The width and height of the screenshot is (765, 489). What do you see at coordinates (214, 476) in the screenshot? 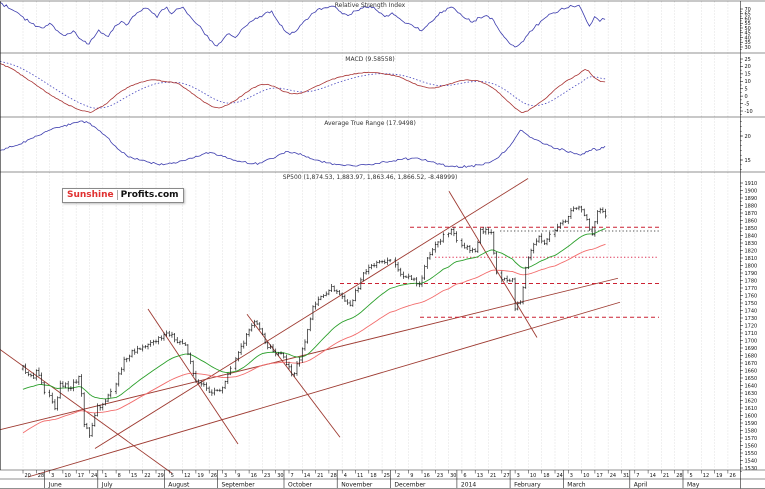
I see `svg-text: 26` at bounding box center [214, 476].